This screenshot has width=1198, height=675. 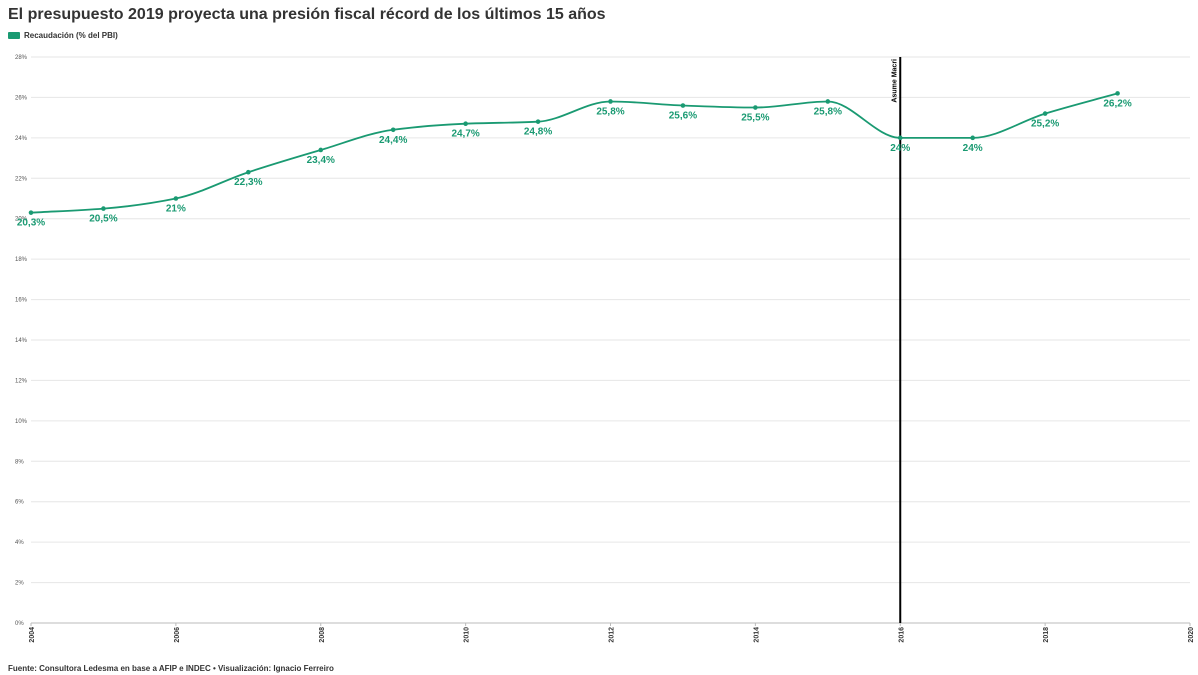 What do you see at coordinates (19, 543) in the screenshot?
I see `y-tick-label: 4%` at bounding box center [19, 543].